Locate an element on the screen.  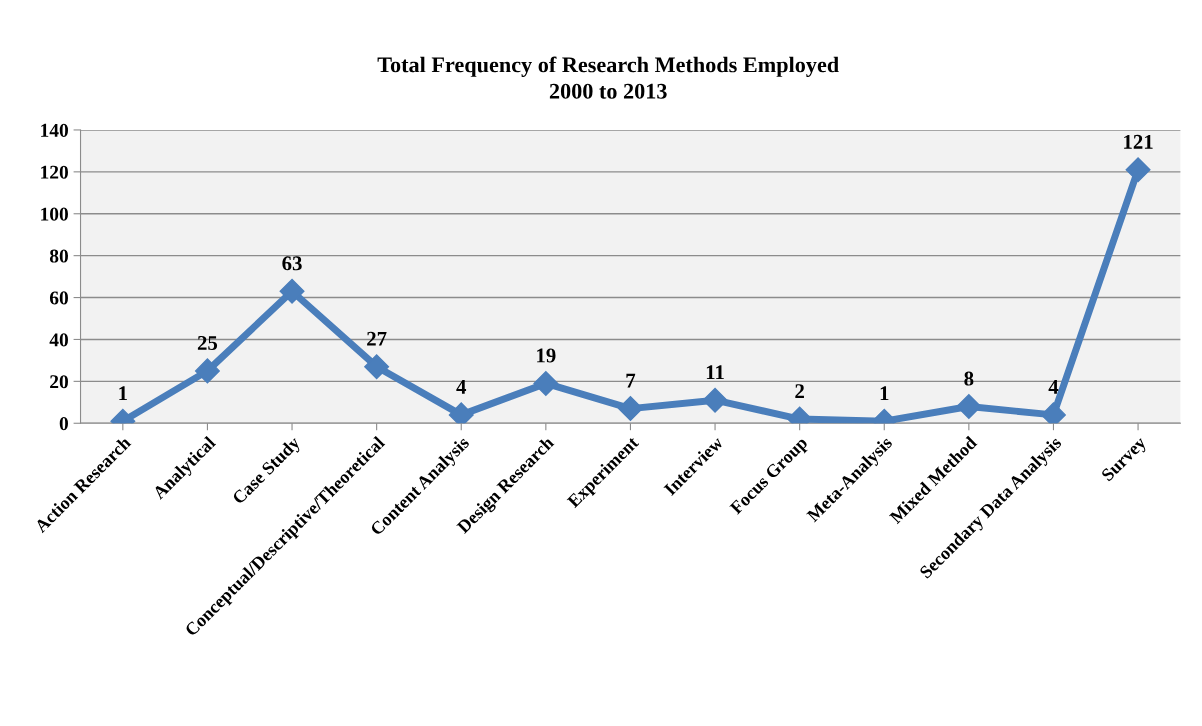
chart-title: Total Frequency of Research Methods Employed 2000 to 2013 is located at coordinates (608, 77).